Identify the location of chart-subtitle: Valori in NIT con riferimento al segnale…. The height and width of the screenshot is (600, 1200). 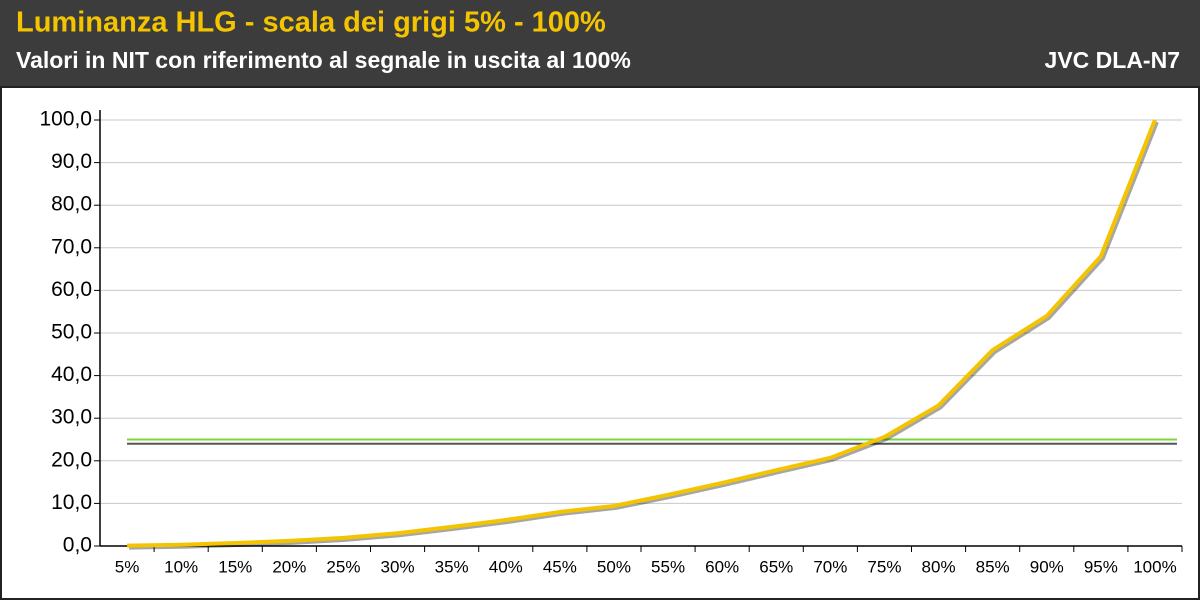
(323, 60).